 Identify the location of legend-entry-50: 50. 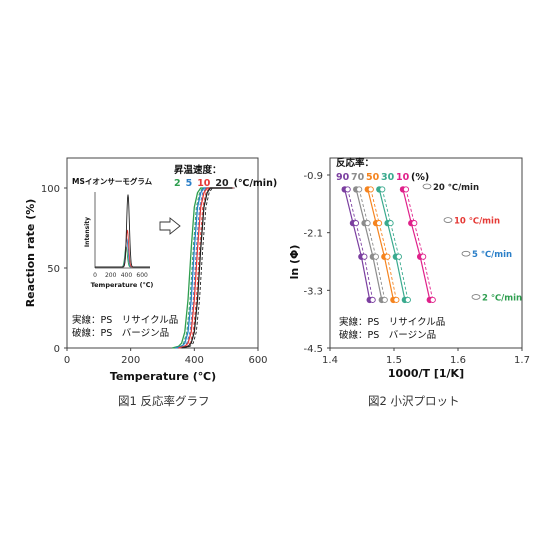
(373, 177).